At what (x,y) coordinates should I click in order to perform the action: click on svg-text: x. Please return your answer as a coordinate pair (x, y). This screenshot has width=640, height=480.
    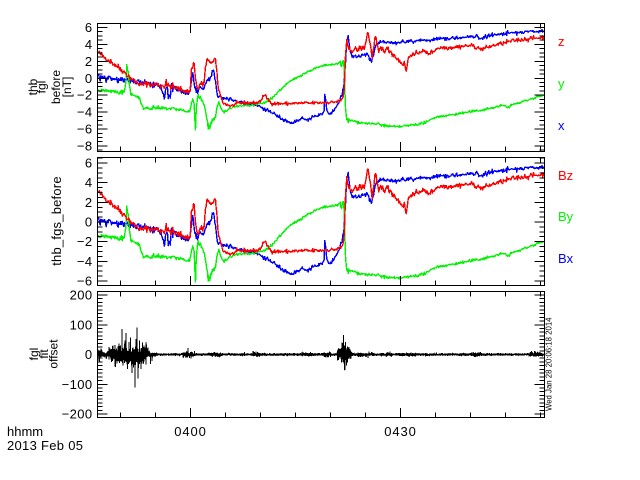
    Looking at the image, I should click on (561, 125).